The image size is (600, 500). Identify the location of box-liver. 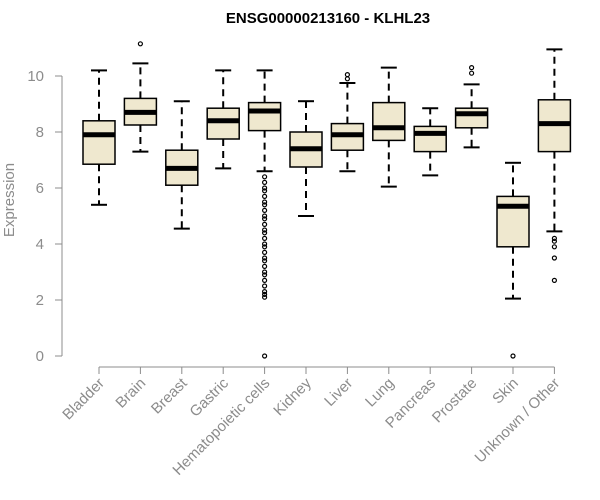
(347, 122).